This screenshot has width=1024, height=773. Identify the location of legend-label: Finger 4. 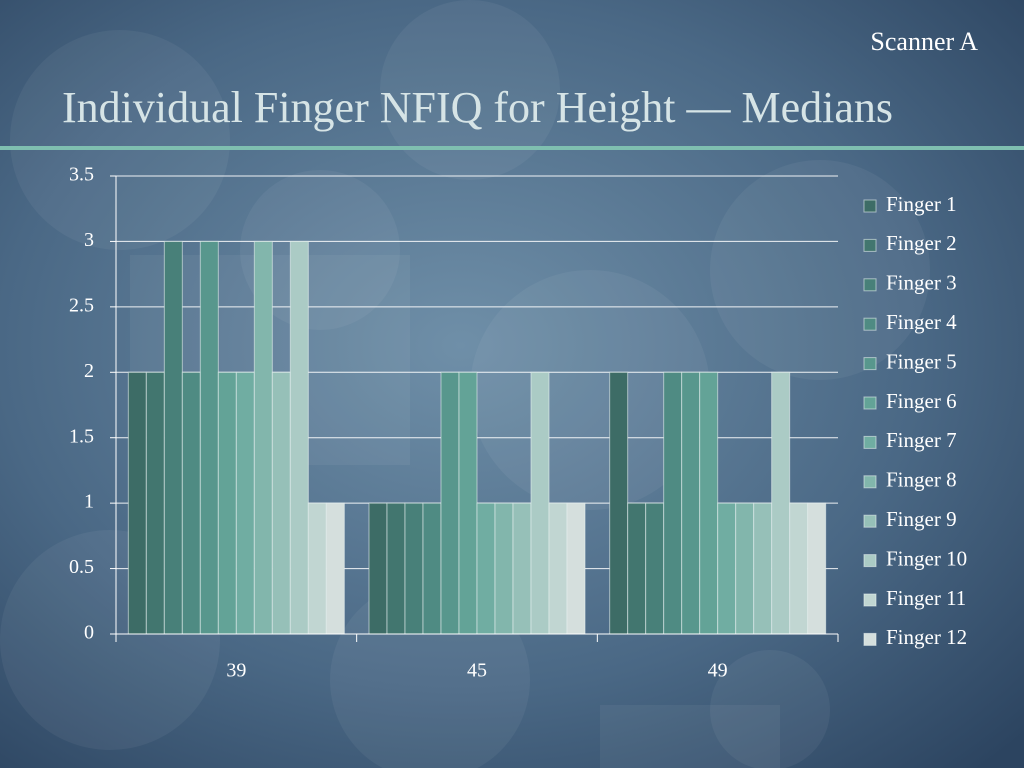
(921, 322).